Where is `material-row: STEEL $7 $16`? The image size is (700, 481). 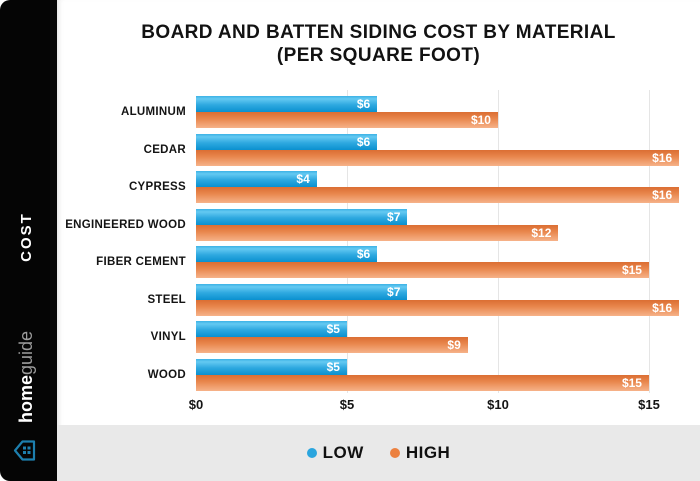 material-row: STEEL $7 $16 is located at coordinates (415, 299).